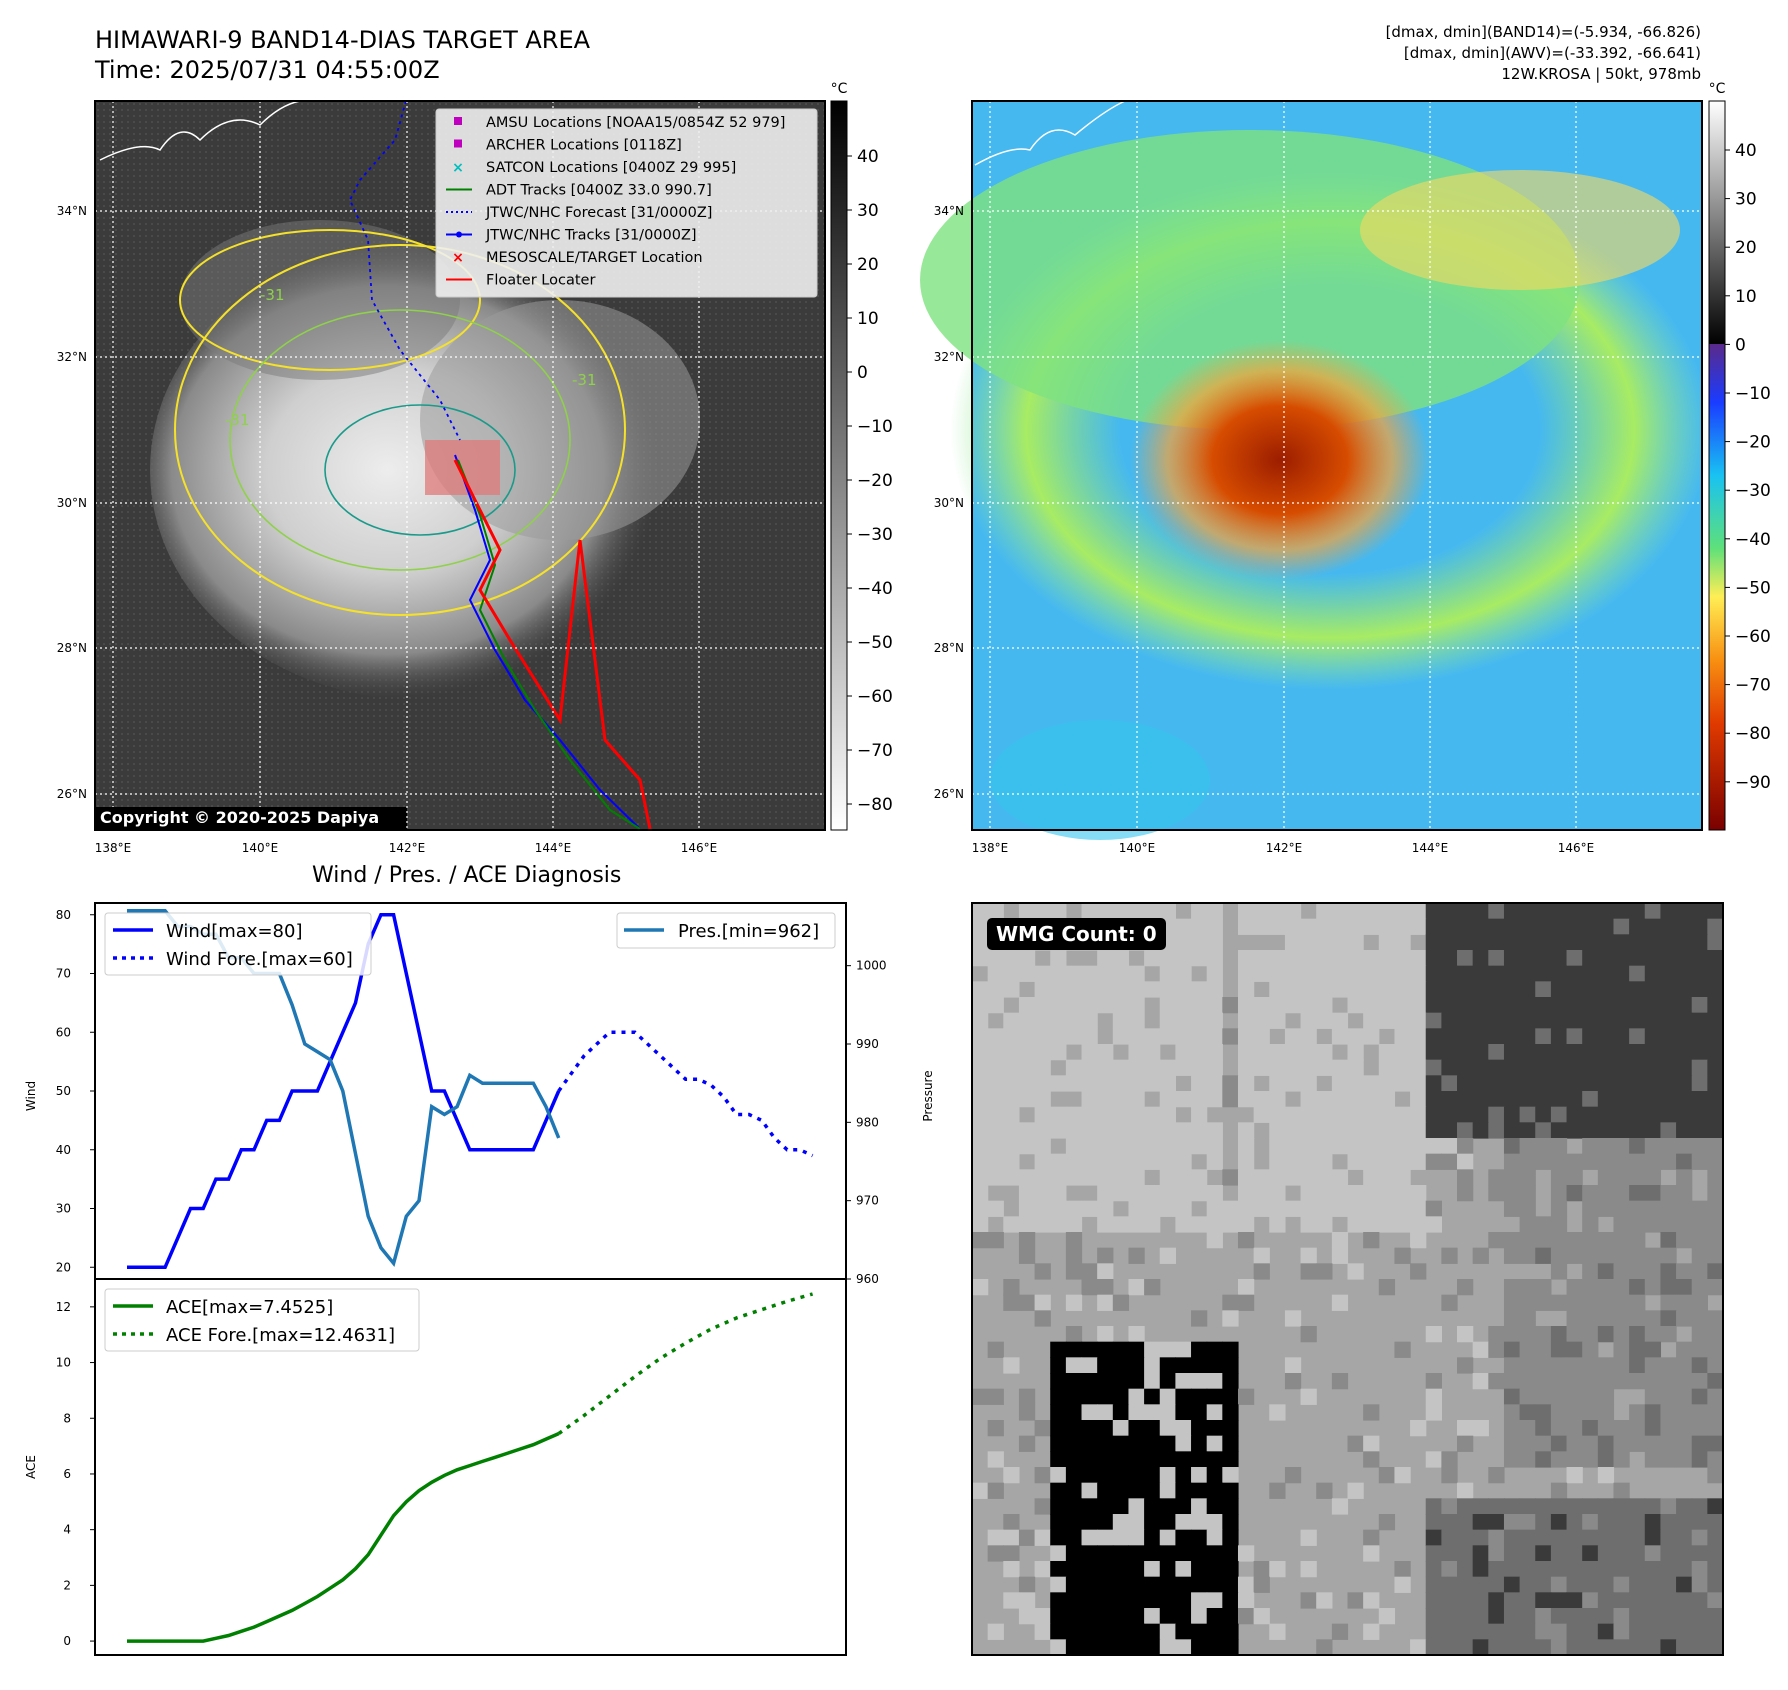 The height and width of the screenshot is (1690, 1788). I want to click on wind-legend-box, so click(238, 944).